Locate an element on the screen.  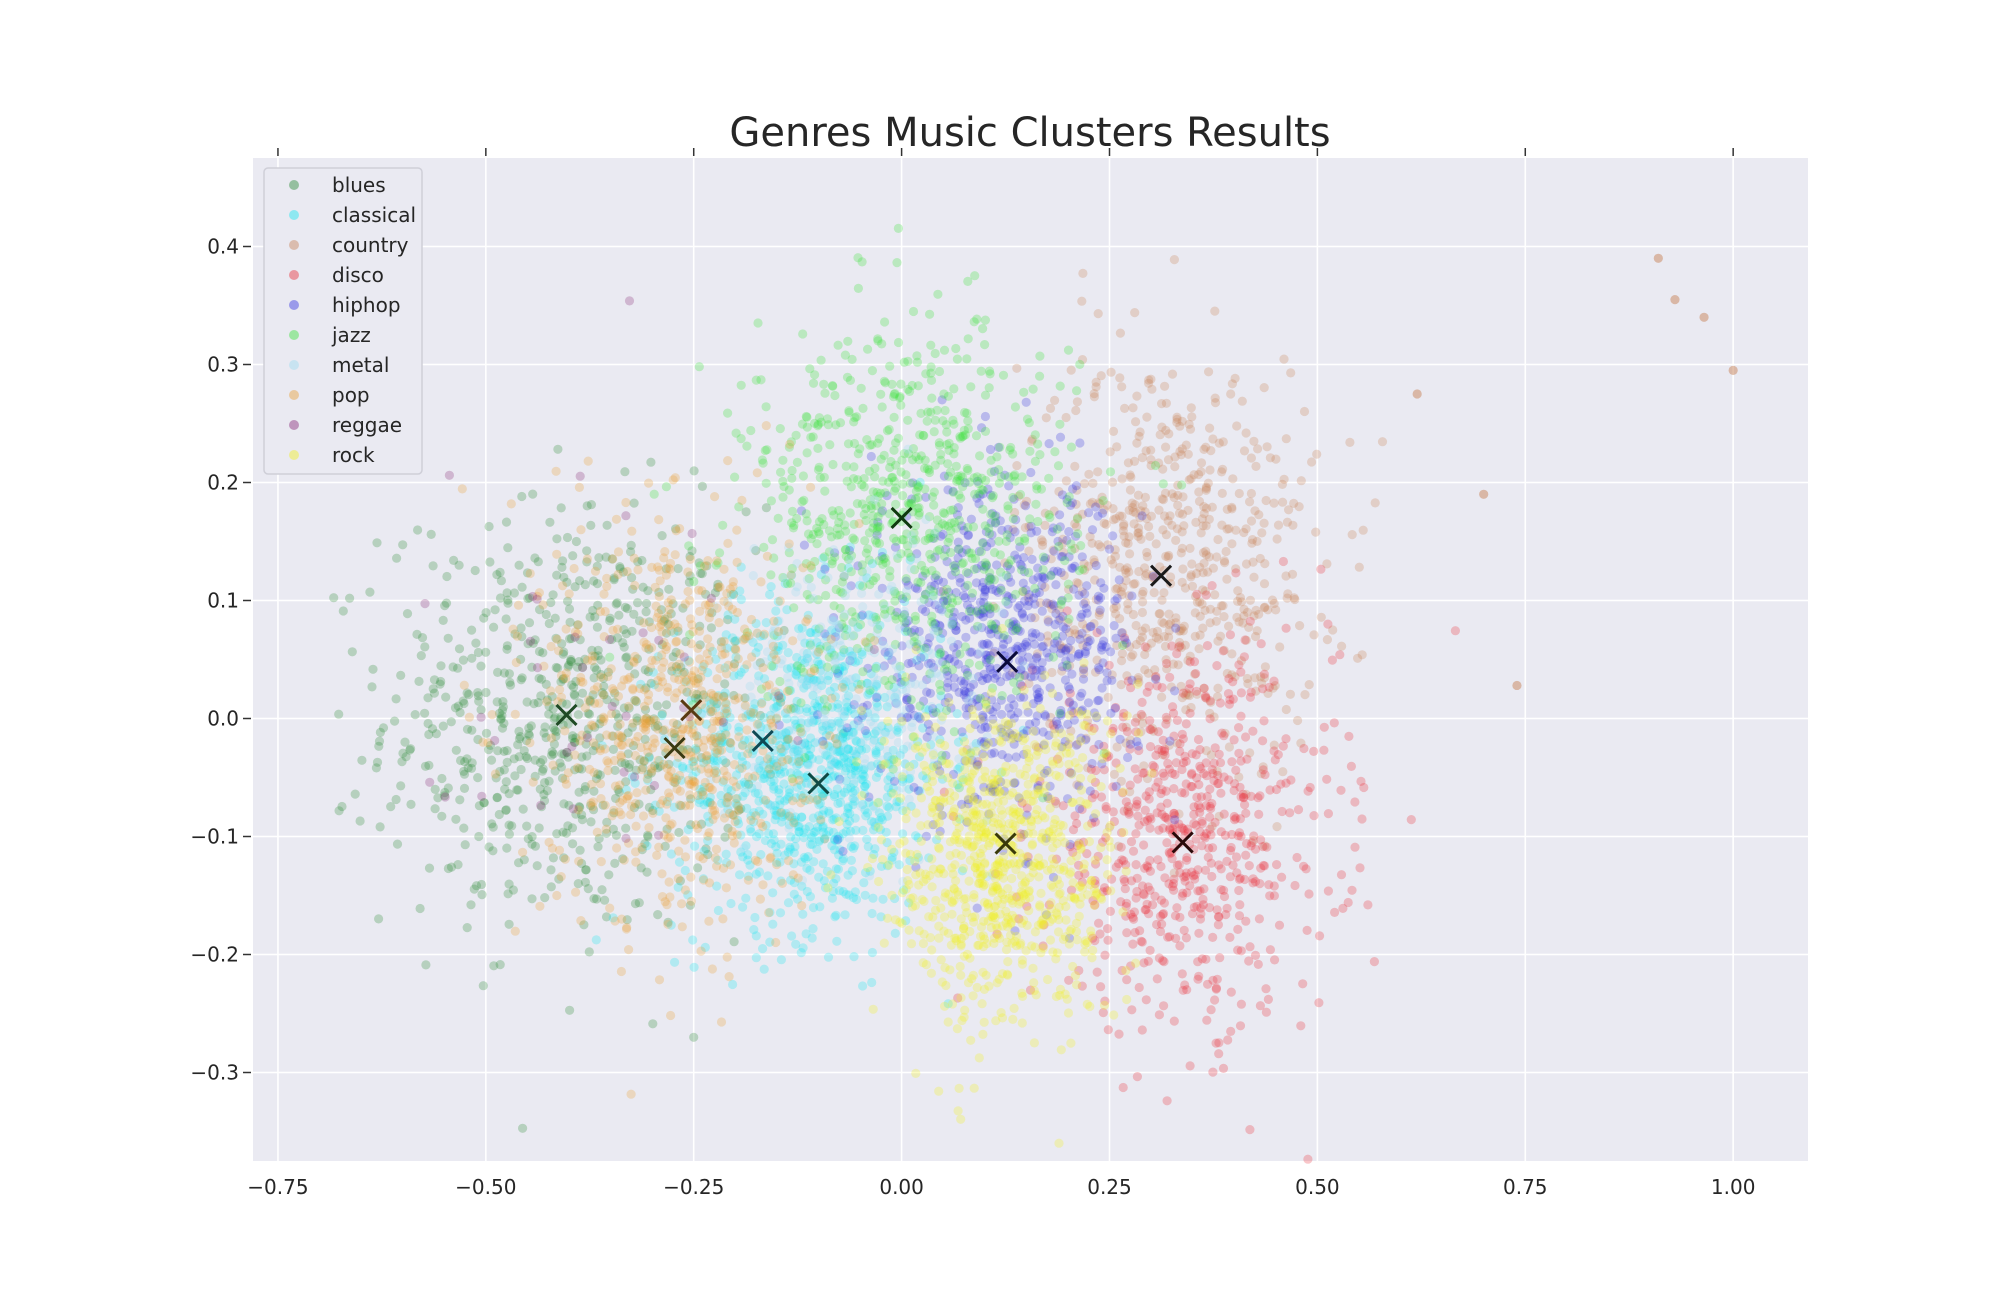
x-tick-label: −0.75 is located at coordinates (277, 1187).